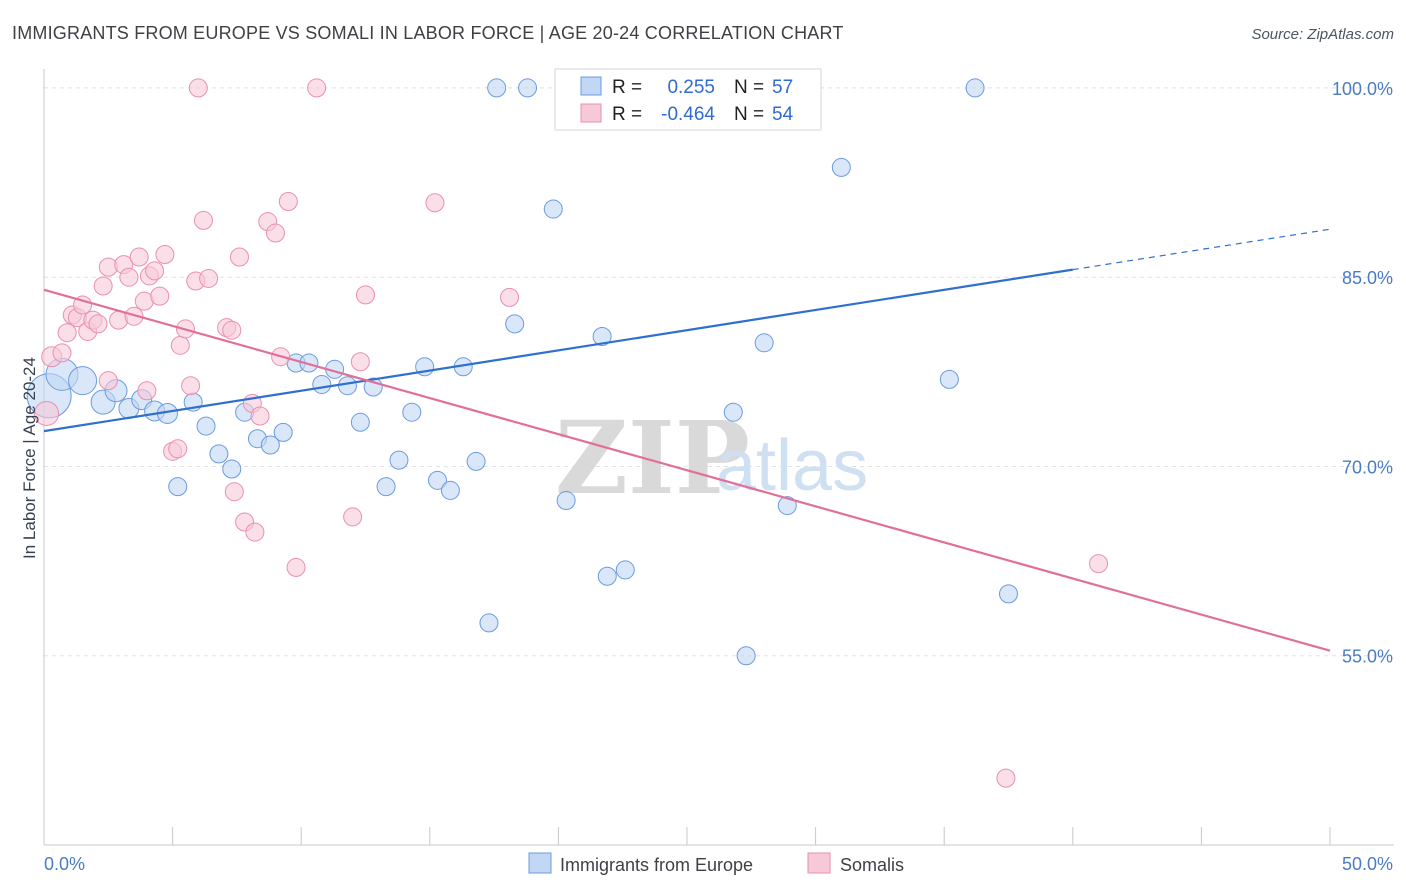  I want to click on stats-swatch-somalis, so click(591, 113).